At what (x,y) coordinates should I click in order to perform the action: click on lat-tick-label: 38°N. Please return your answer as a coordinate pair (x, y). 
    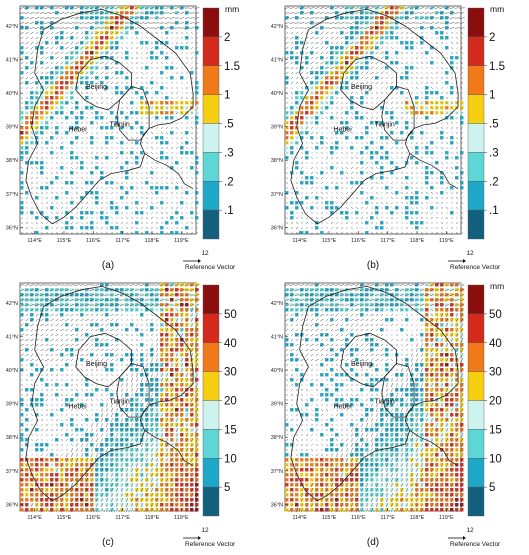
    Looking at the image, I should click on (12, 438).